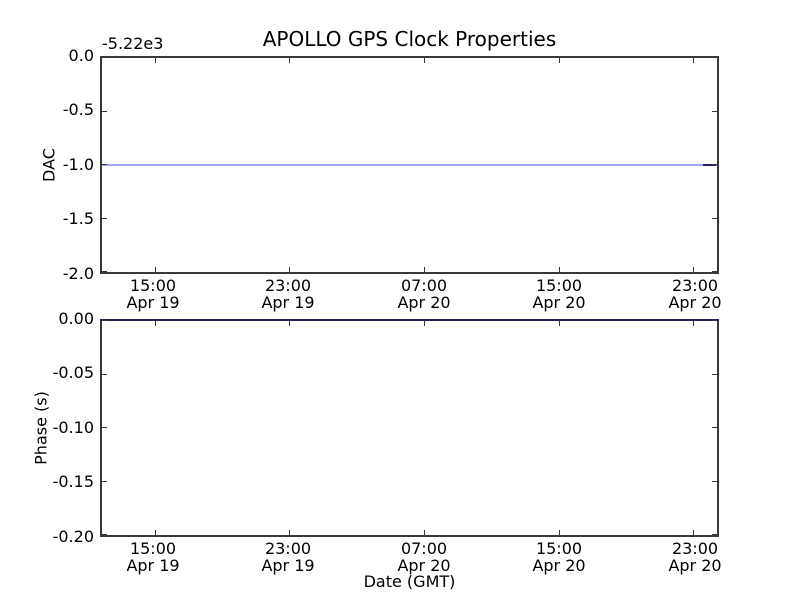 Image resolution: width=800 pixels, height=600 pixels. I want to click on chart-title: APOLLO GPS Clock Properties, so click(409, 39).